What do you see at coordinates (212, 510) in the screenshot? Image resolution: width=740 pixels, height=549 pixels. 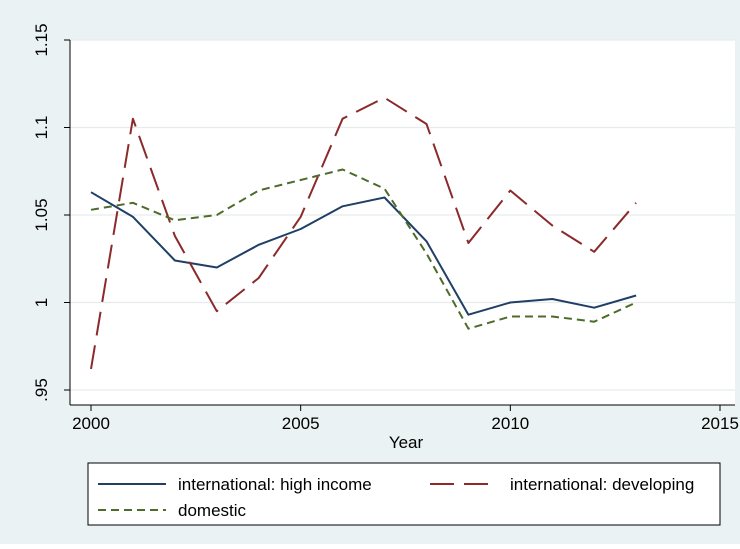 I see `legend-label-3: domestic` at bounding box center [212, 510].